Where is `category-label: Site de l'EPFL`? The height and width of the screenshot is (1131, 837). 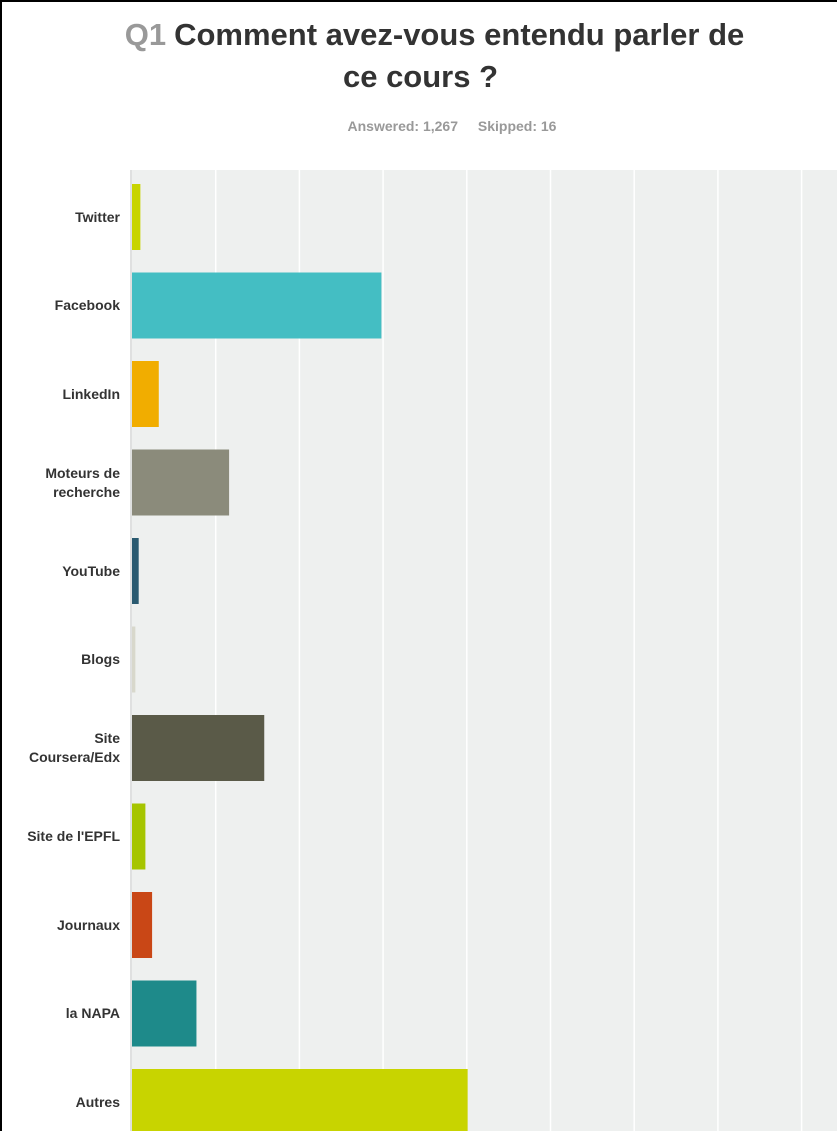 category-label: Site de l'EPFL is located at coordinates (73, 836).